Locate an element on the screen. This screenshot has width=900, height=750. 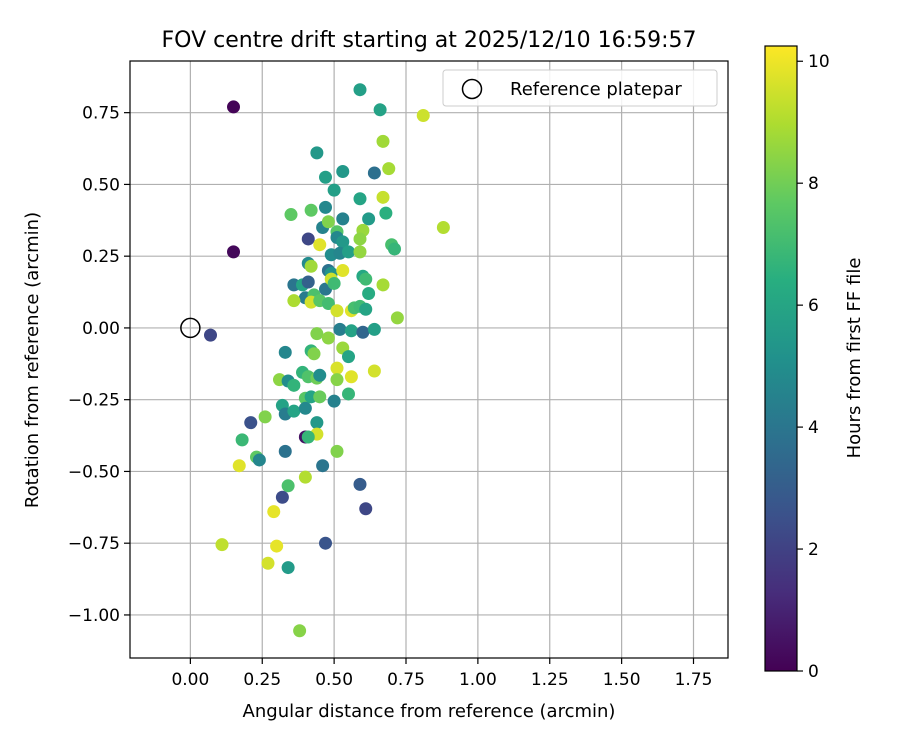
colorbar-ticks: 0 2 4 6 8 10 is located at coordinates (813, 367).